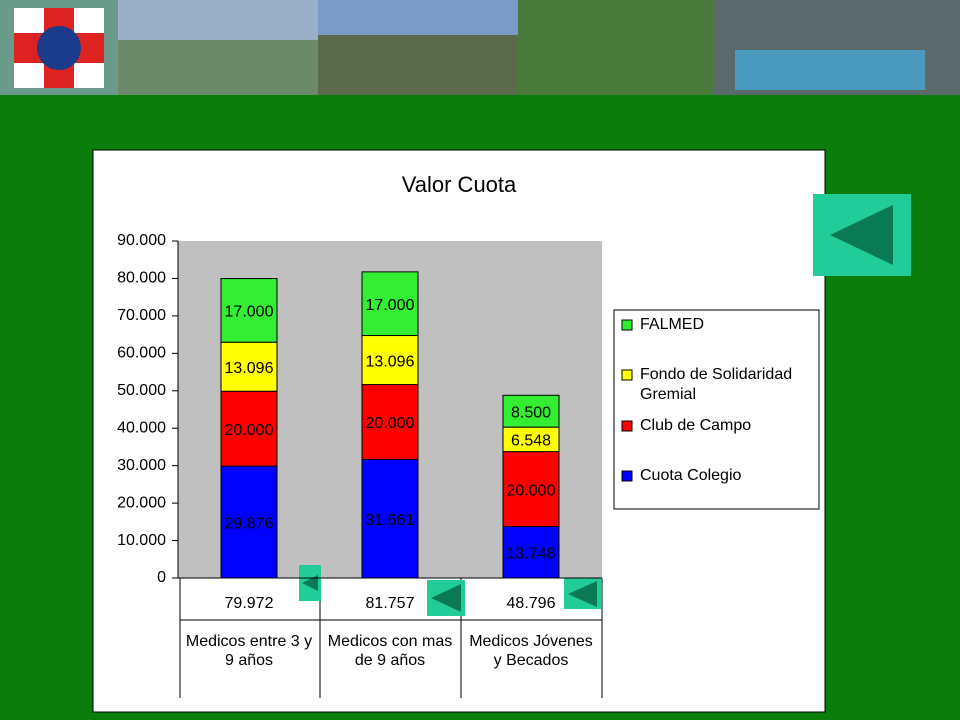 The image size is (960, 720). I want to click on category-label: Medicos entre 3 y 9 años, so click(249, 651).